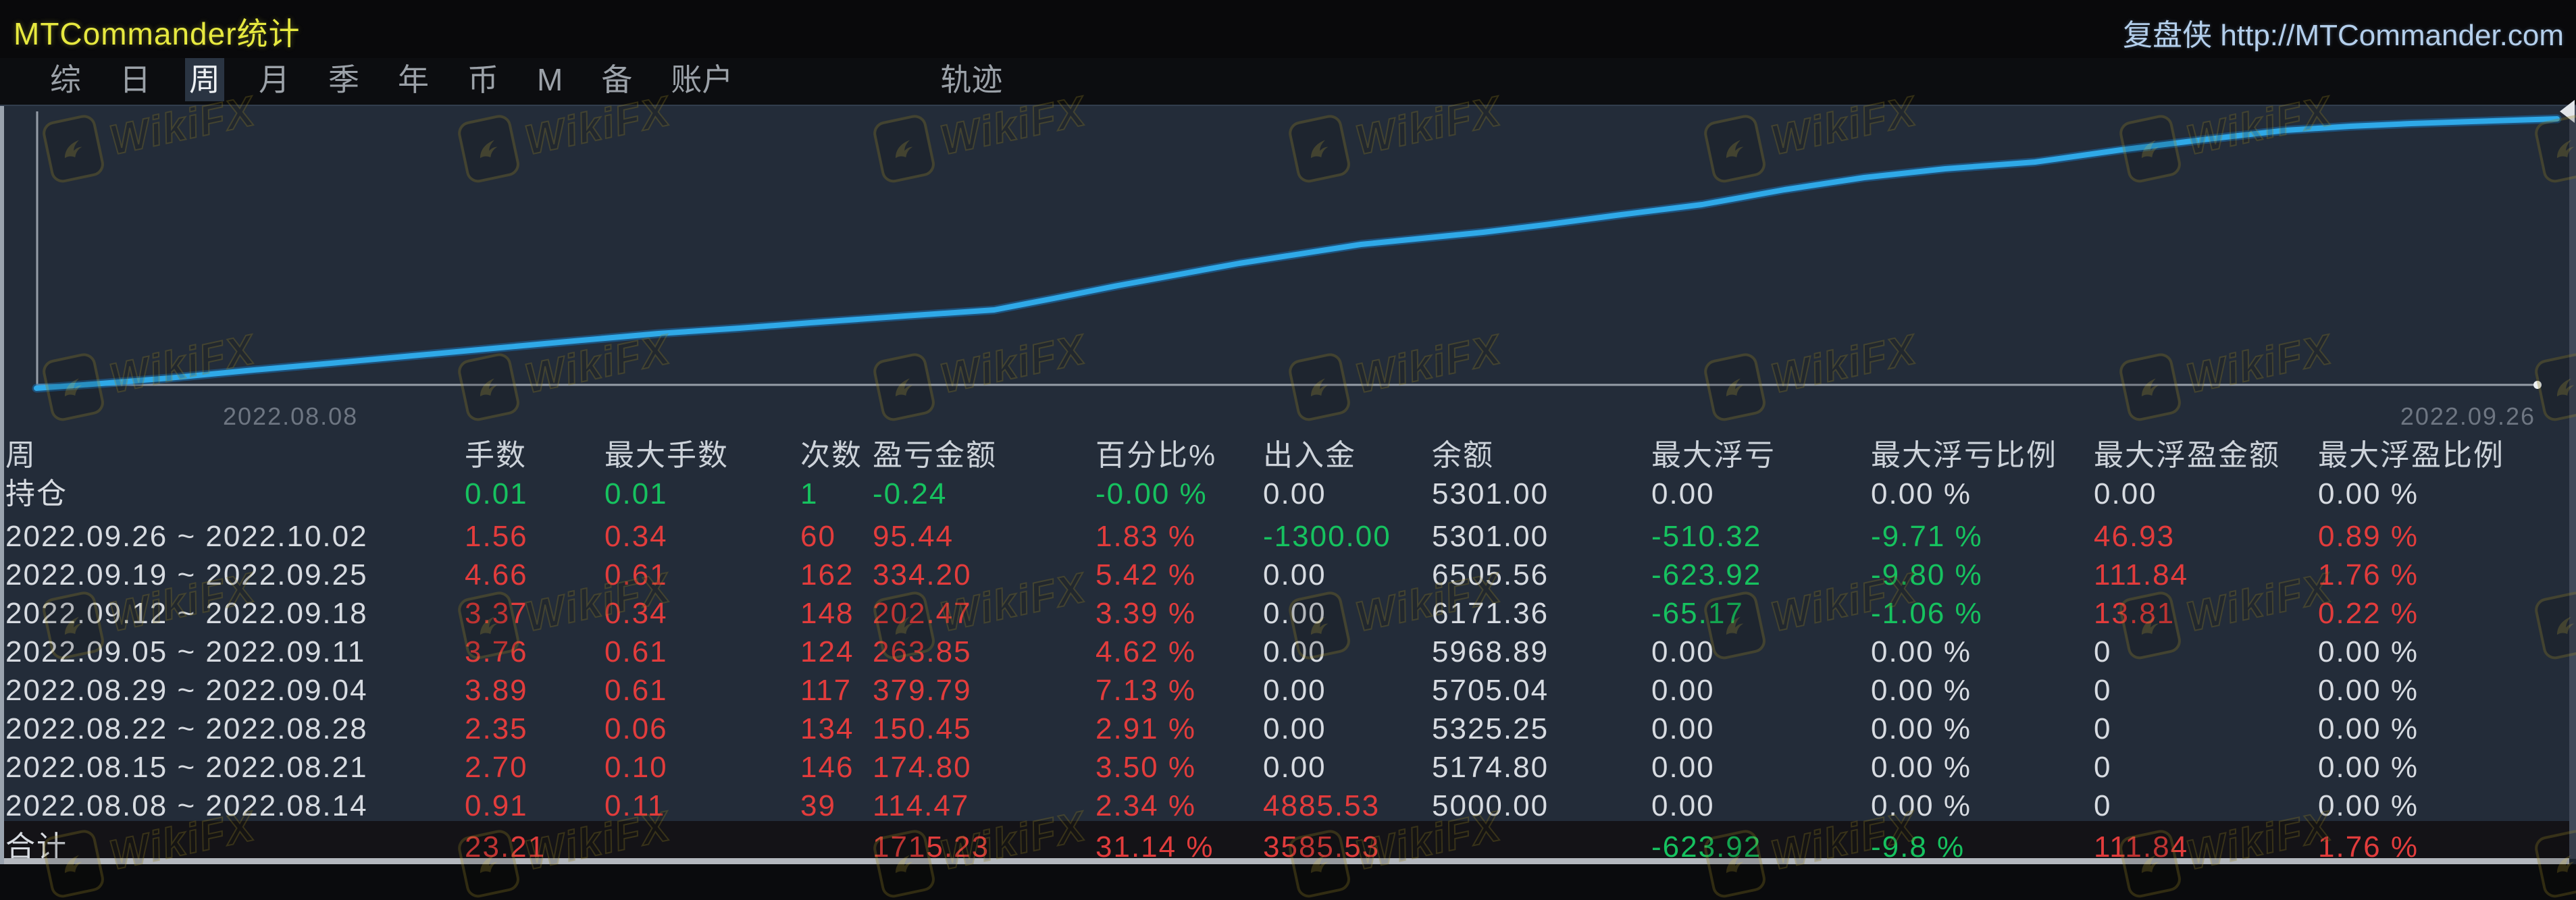 This screenshot has height=900, width=2576. What do you see at coordinates (2537, 385) in the screenshot?
I see `baseline-end-dot` at bounding box center [2537, 385].